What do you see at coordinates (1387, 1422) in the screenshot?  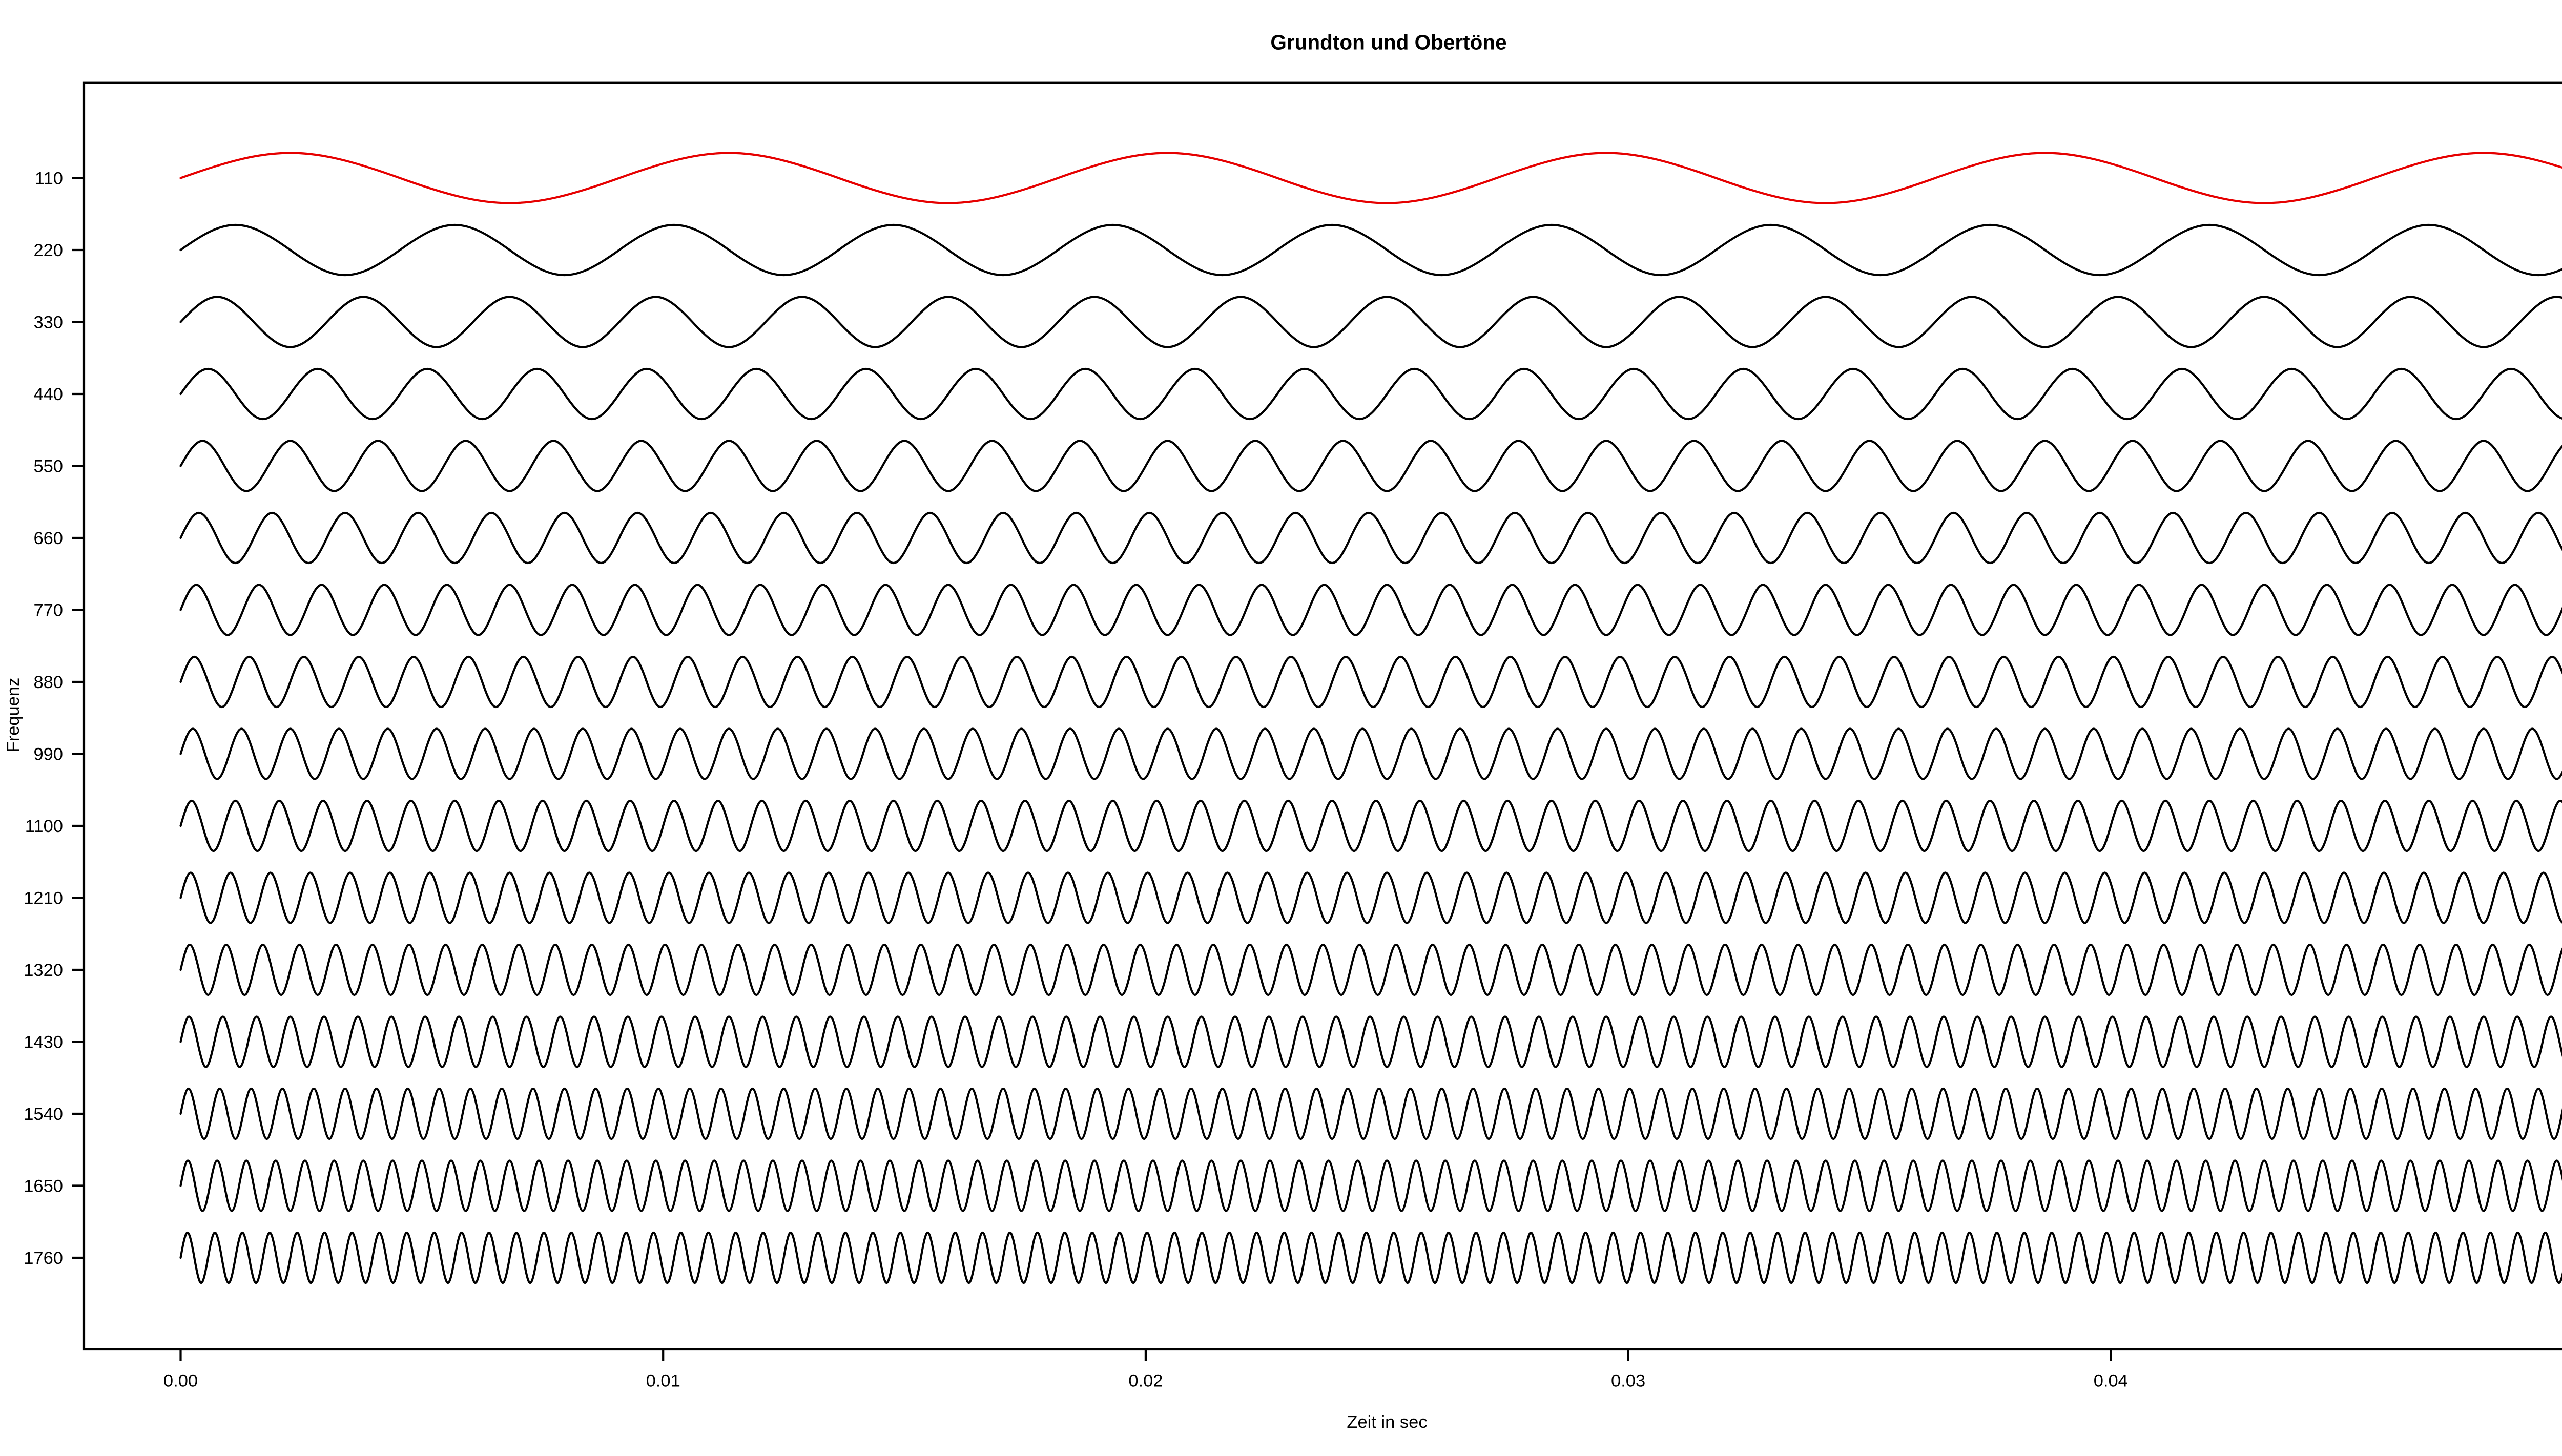 I see `svg-text: Zeit in sec` at bounding box center [1387, 1422].